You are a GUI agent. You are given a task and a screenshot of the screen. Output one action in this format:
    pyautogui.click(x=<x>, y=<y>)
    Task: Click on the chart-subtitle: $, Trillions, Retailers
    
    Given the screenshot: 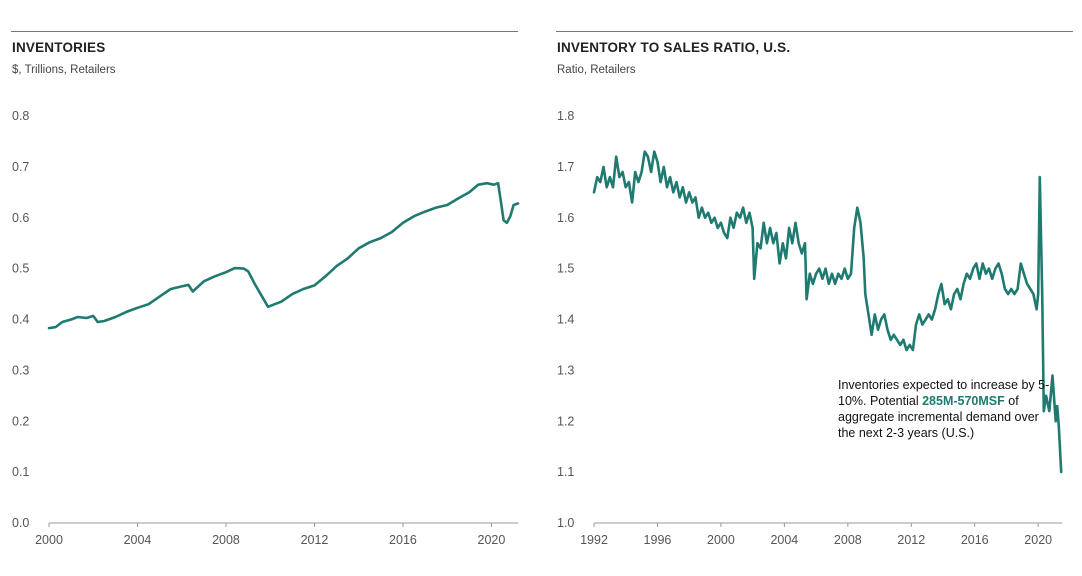 What is the action you would take?
    pyautogui.click(x=64, y=70)
    